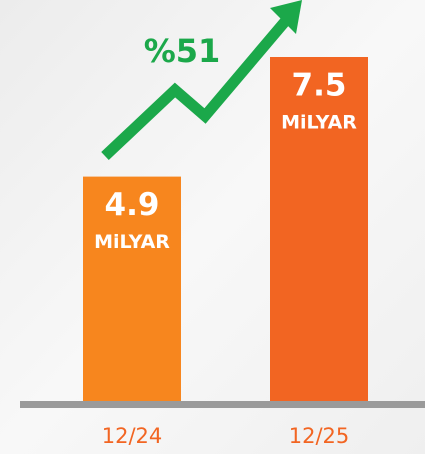  I want to click on growth-arrow, so click(197, 87).